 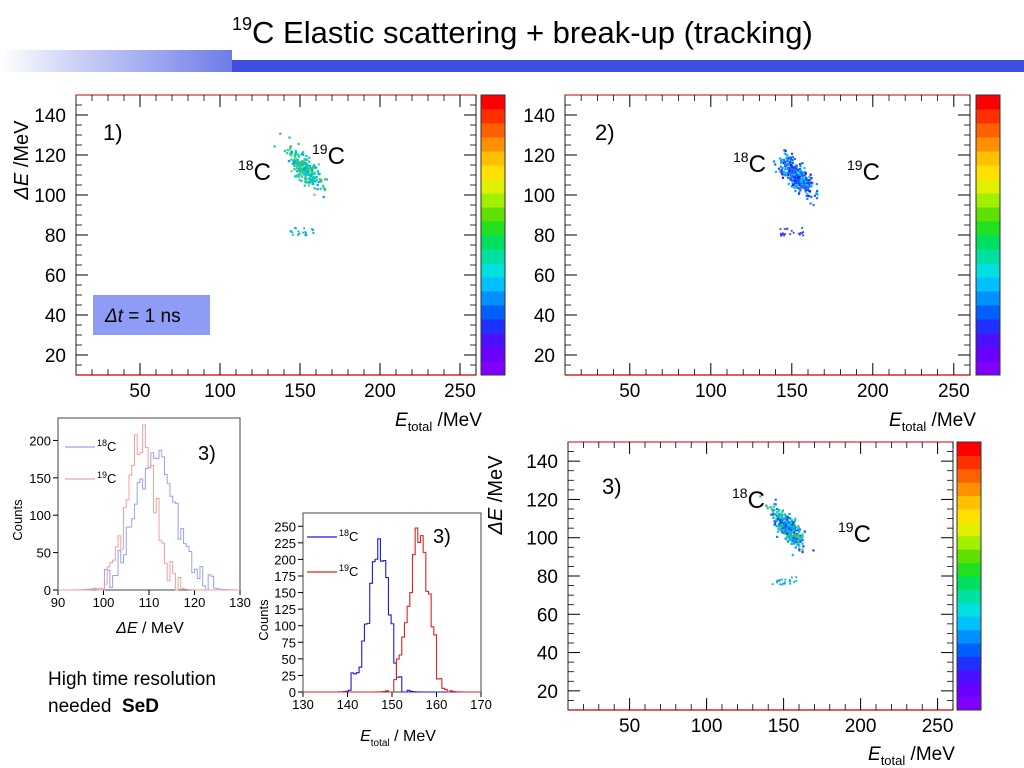 I want to click on x-axis-title-main: ΔE, so click(x=126, y=628).